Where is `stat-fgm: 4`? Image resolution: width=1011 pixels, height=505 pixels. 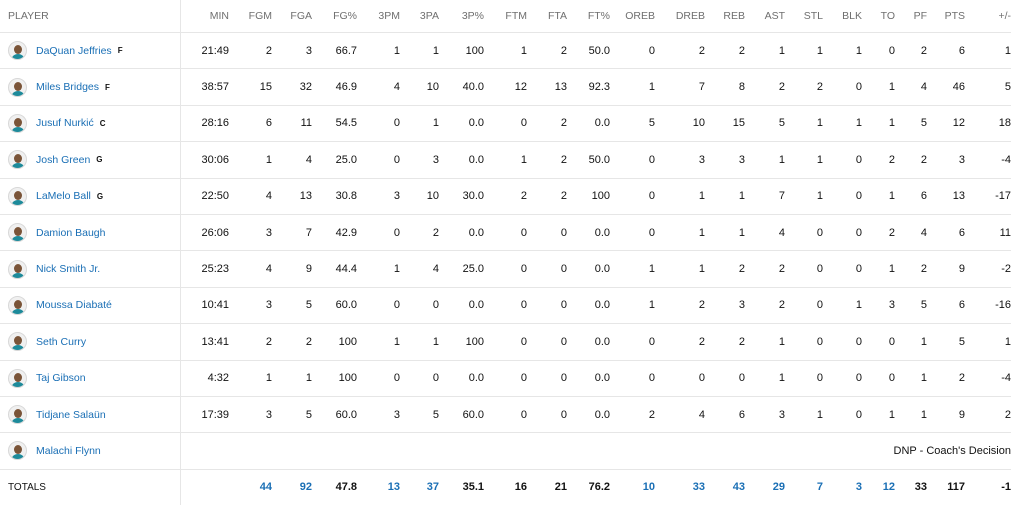
stat-fgm: 4 is located at coordinates (250, 196).